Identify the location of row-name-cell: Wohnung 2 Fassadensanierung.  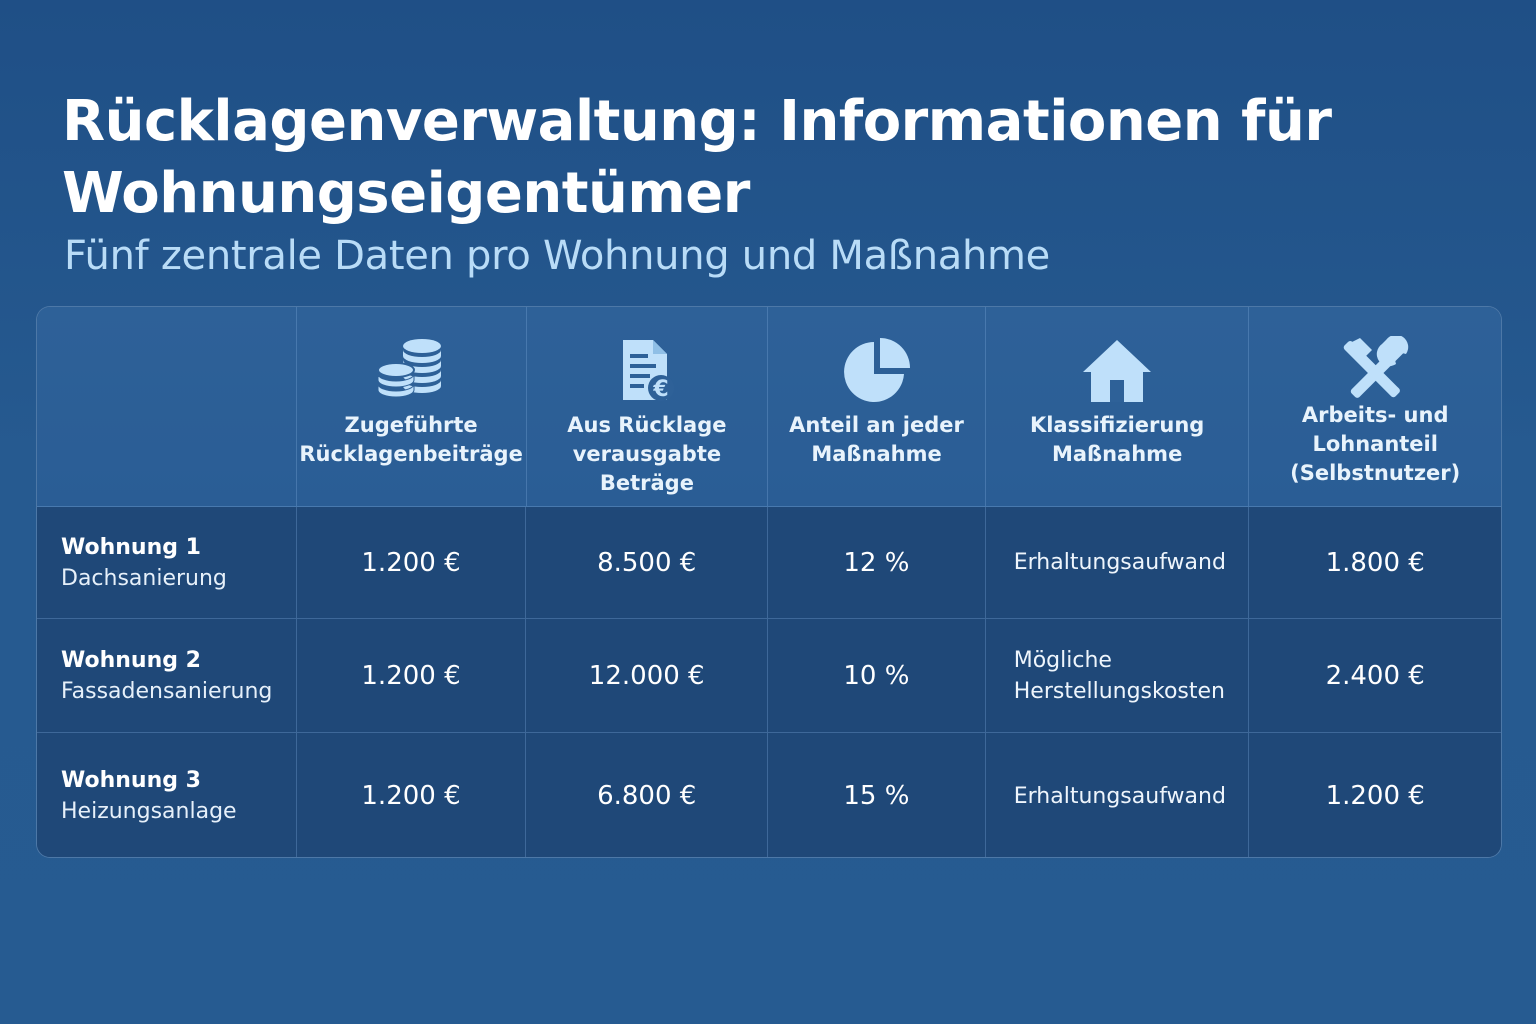
(167, 675).